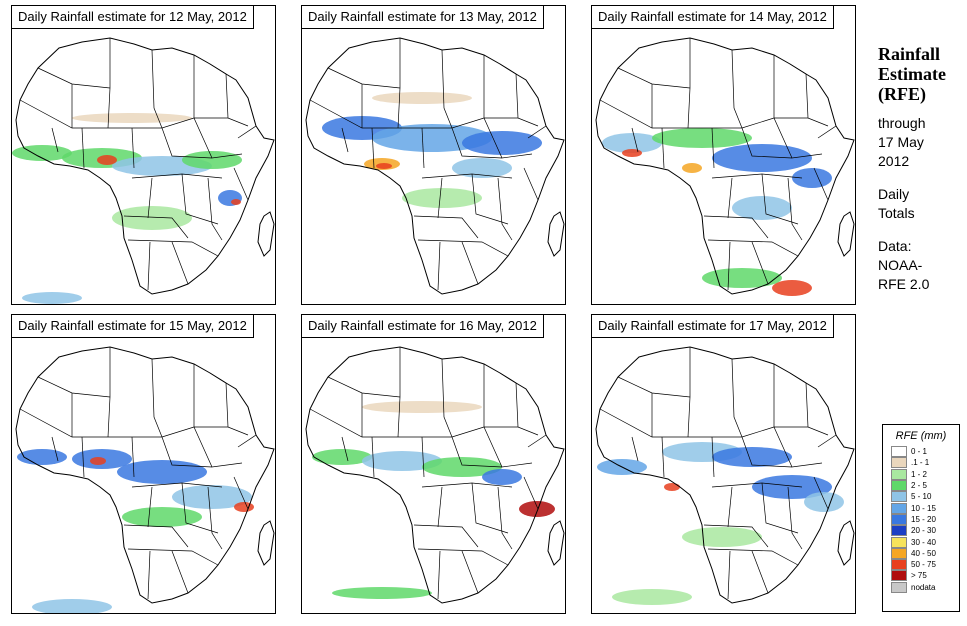 The image size is (967, 626). Describe the element at coordinates (902, 123) in the screenshot. I see `caption-through: through` at that location.